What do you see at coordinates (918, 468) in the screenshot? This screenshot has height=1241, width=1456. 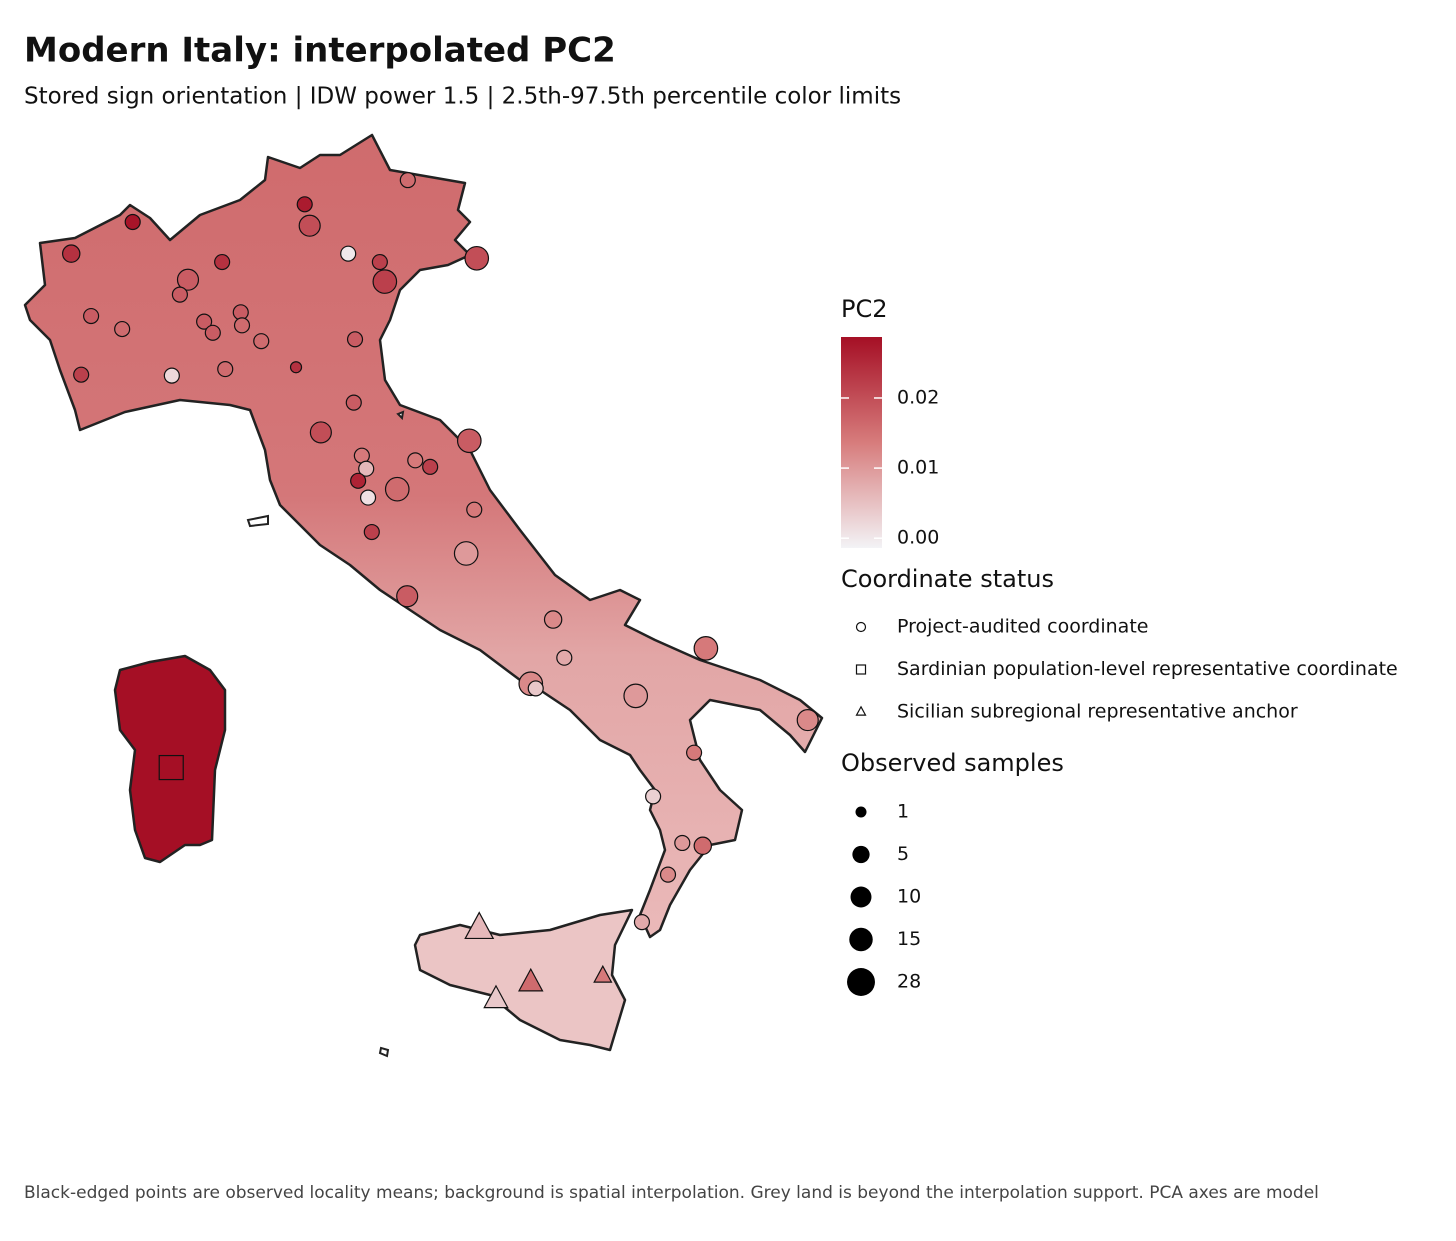 I see `colorbar-tick-label: 0.01` at bounding box center [918, 468].